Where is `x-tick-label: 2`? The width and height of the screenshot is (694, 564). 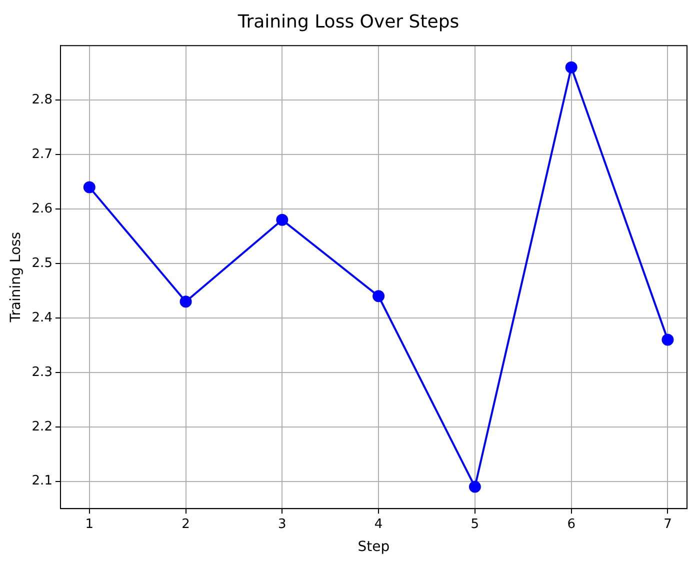 x-tick-label: 2 is located at coordinates (186, 524).